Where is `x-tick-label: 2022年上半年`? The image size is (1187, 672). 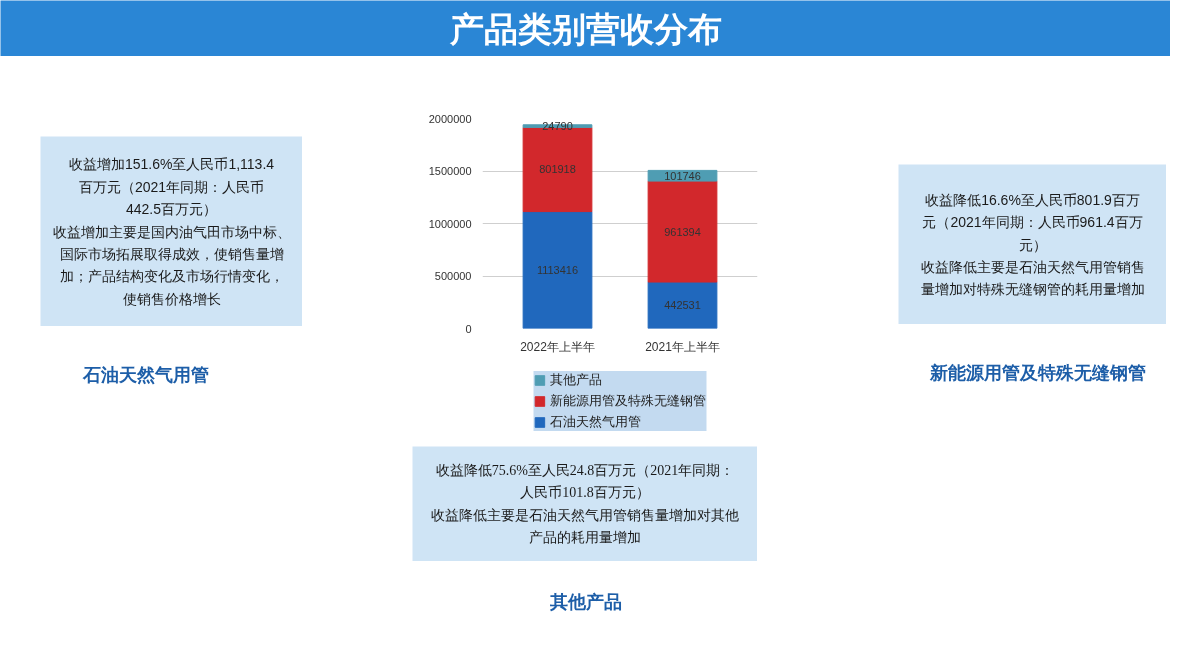 x-tick-label: 2022年上半年 is located at coordinates (557, 346).